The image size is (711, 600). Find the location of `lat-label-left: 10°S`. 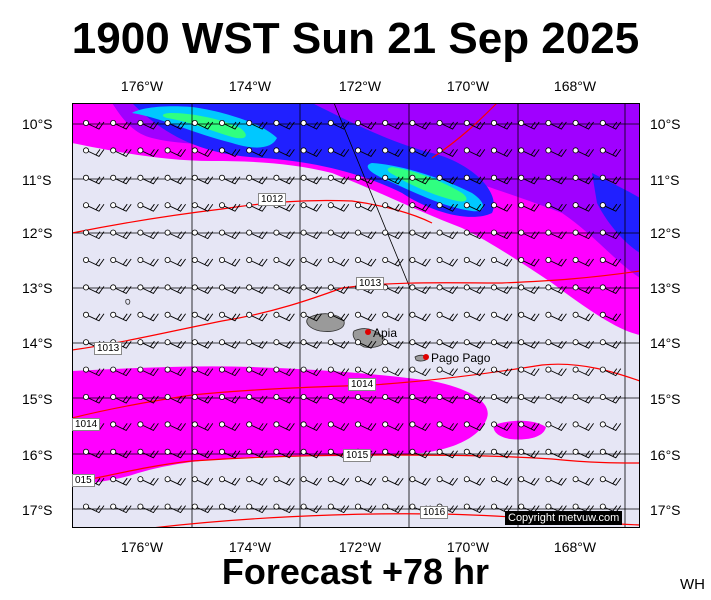

lat-label-left: 10°S is located at coordinates (37, 124).